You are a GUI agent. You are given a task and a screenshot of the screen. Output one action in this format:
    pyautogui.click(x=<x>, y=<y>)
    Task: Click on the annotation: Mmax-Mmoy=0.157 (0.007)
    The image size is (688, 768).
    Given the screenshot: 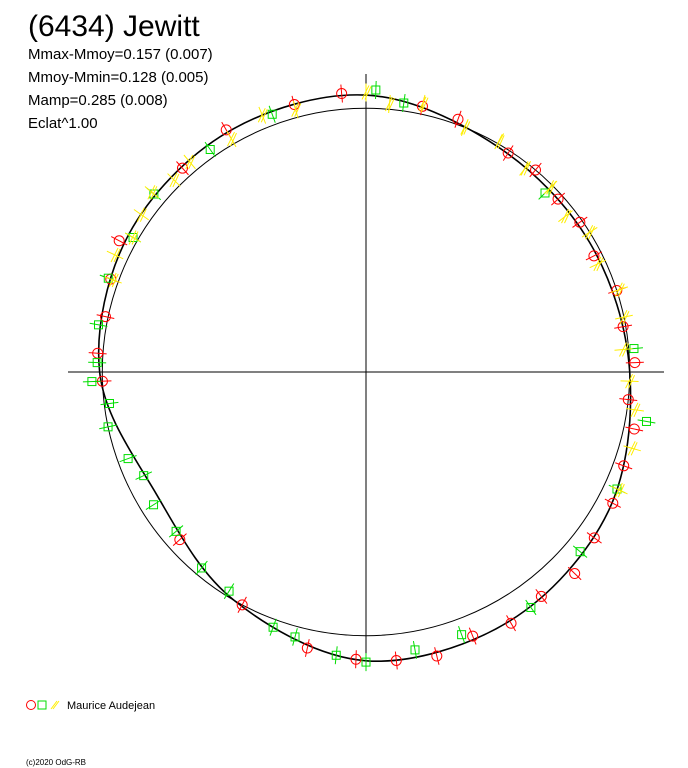 What is the action you would take?
    pyautogui.click(x=120, y=54)
    